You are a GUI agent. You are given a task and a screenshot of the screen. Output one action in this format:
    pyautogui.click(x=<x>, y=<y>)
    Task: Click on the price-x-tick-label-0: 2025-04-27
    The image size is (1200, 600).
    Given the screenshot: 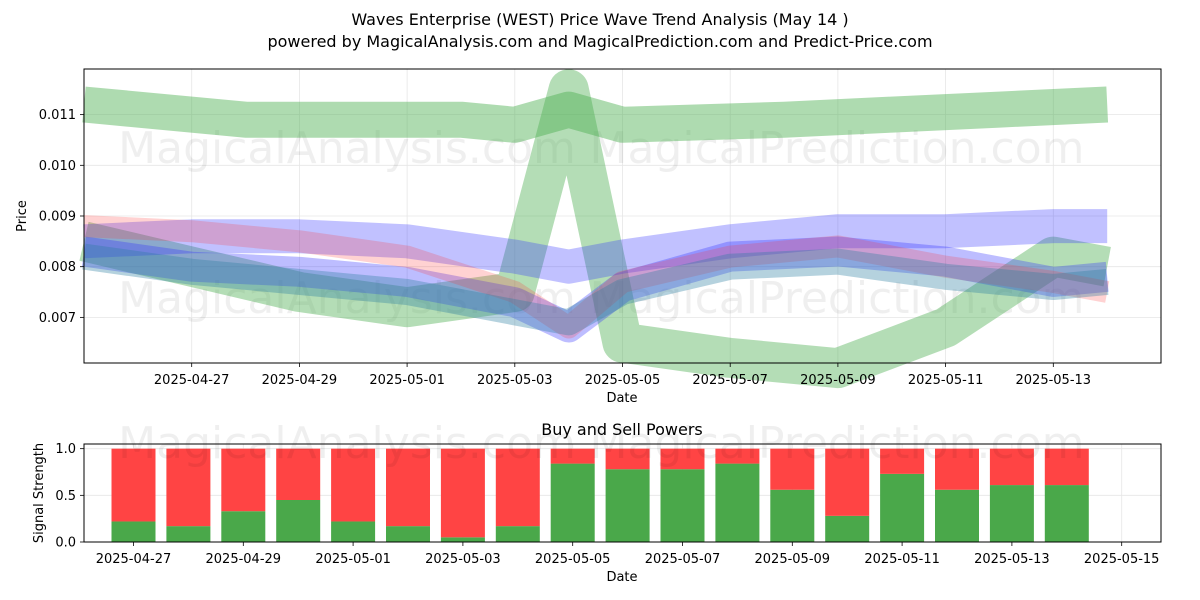 What is the action you would take?
    pyautogui.click(x=192, y=380)
    